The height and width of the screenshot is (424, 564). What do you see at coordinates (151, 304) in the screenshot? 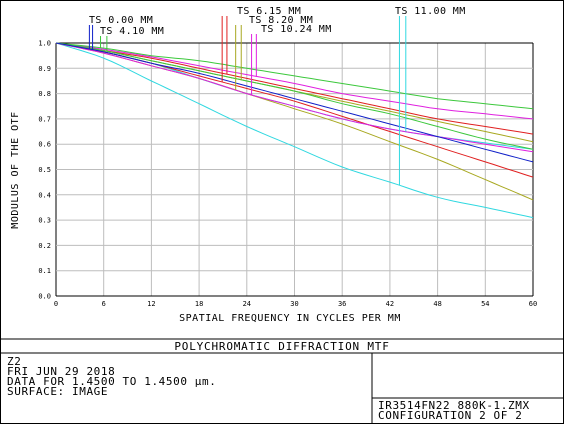
I see `x-tick-label: 12` at bounding box center [151, 304].